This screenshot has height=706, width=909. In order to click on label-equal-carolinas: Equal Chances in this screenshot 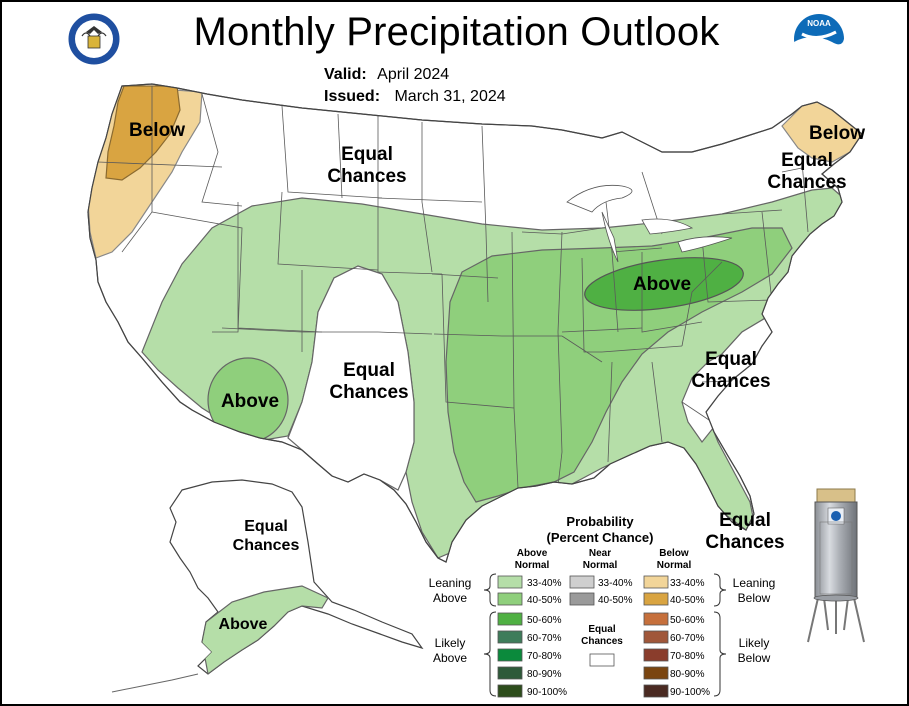, I will do `click(731, 371)`.